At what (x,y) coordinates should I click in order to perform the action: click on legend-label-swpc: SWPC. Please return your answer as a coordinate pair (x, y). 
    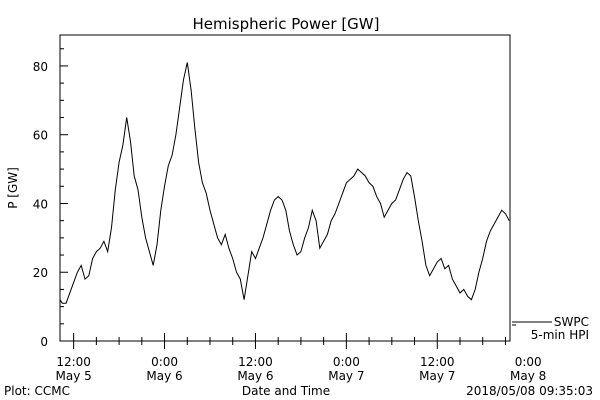
    Looking at the image, I should click on (571, 322).